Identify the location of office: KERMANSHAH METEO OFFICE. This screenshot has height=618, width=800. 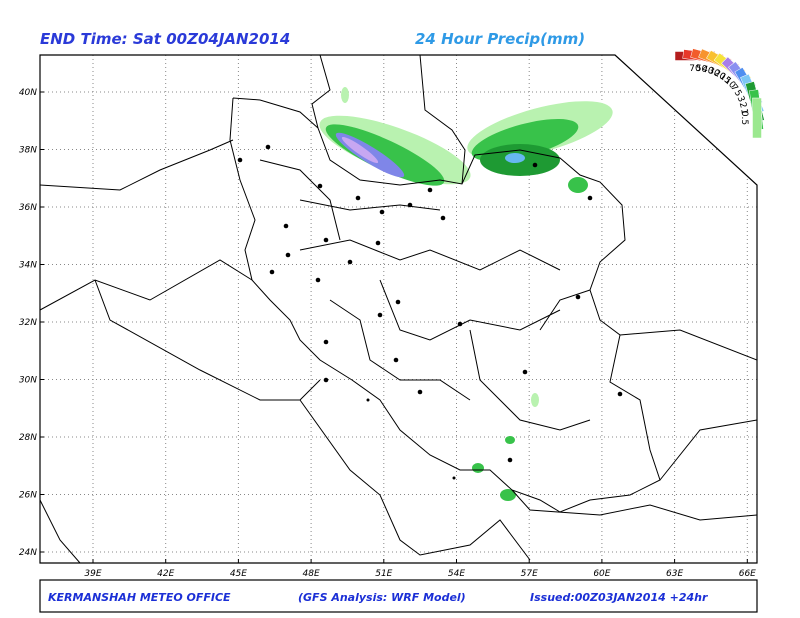
(139, 597).